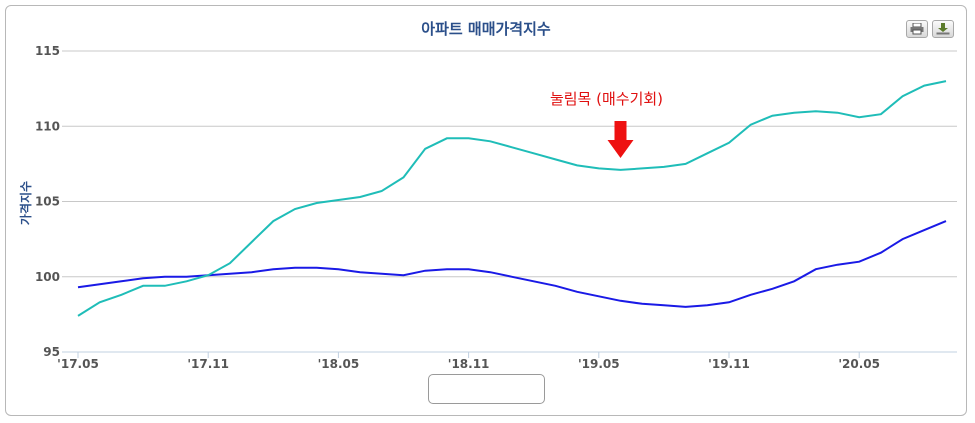 This screenshot has height=423, width=975. What do you see at coordinates (859, 364) in the screenshot?
I see `x-tick-label: '20.05` at bounding box center [859, 364].